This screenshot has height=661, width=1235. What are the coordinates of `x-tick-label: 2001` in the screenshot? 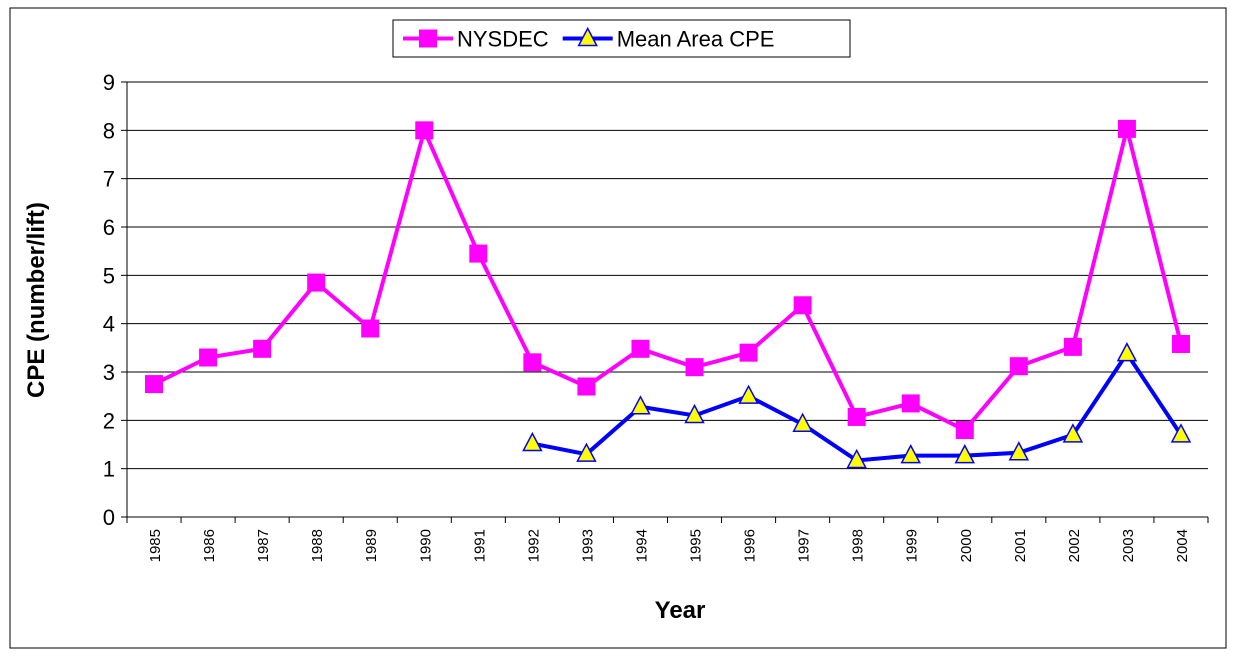 It's located at (1020, 545).